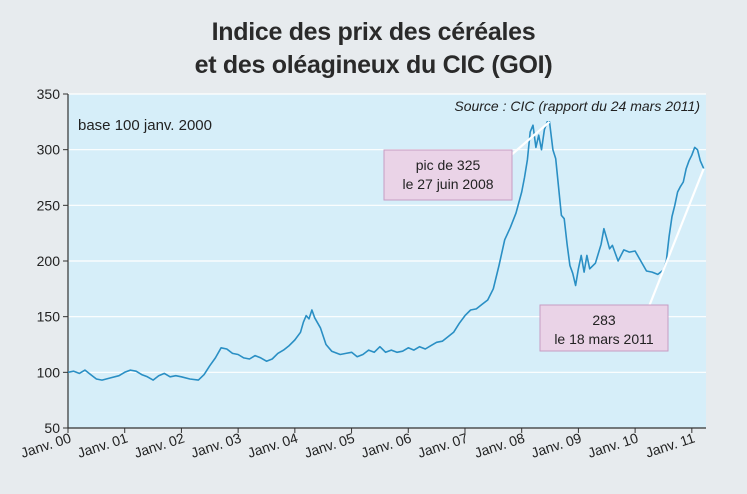 This screenshot has height=494, width=747. I want to click on x-tick-label: Janv. 04, so click(272, 445).